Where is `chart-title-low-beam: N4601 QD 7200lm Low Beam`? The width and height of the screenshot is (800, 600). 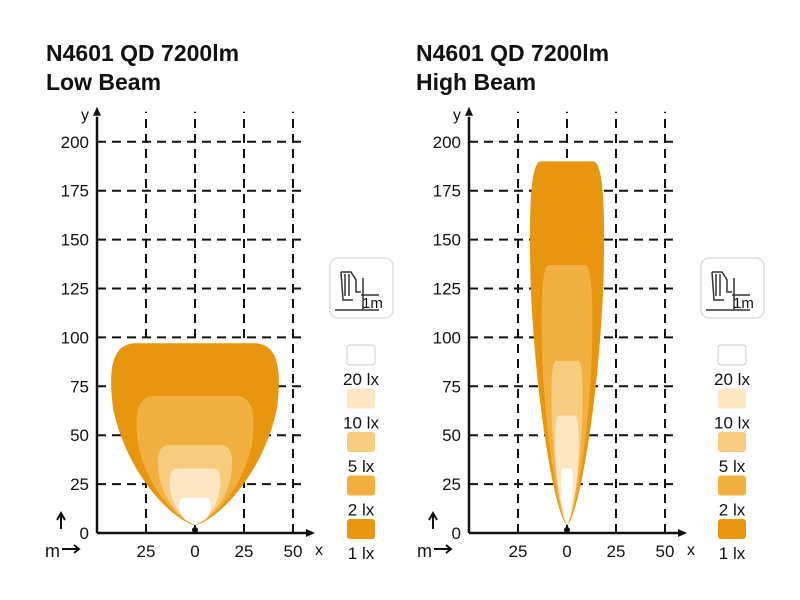
chart-title-low-beam: N4601 QD 7200lm Low Beam is located at coordinates (142, 68).